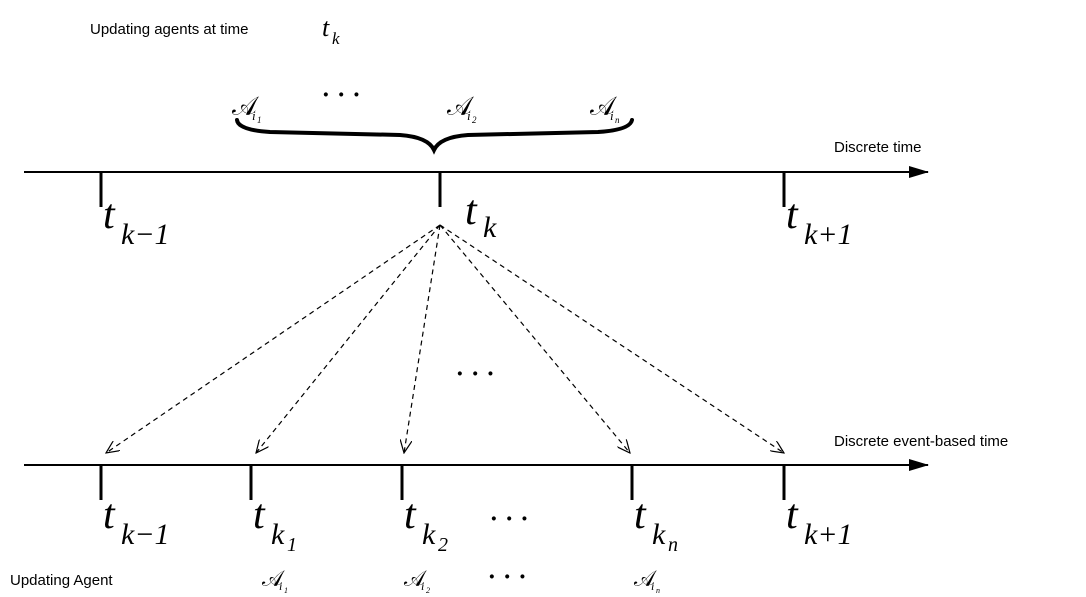  I want to click on event-label-t-kn-subsub: n, so click(673, 545).